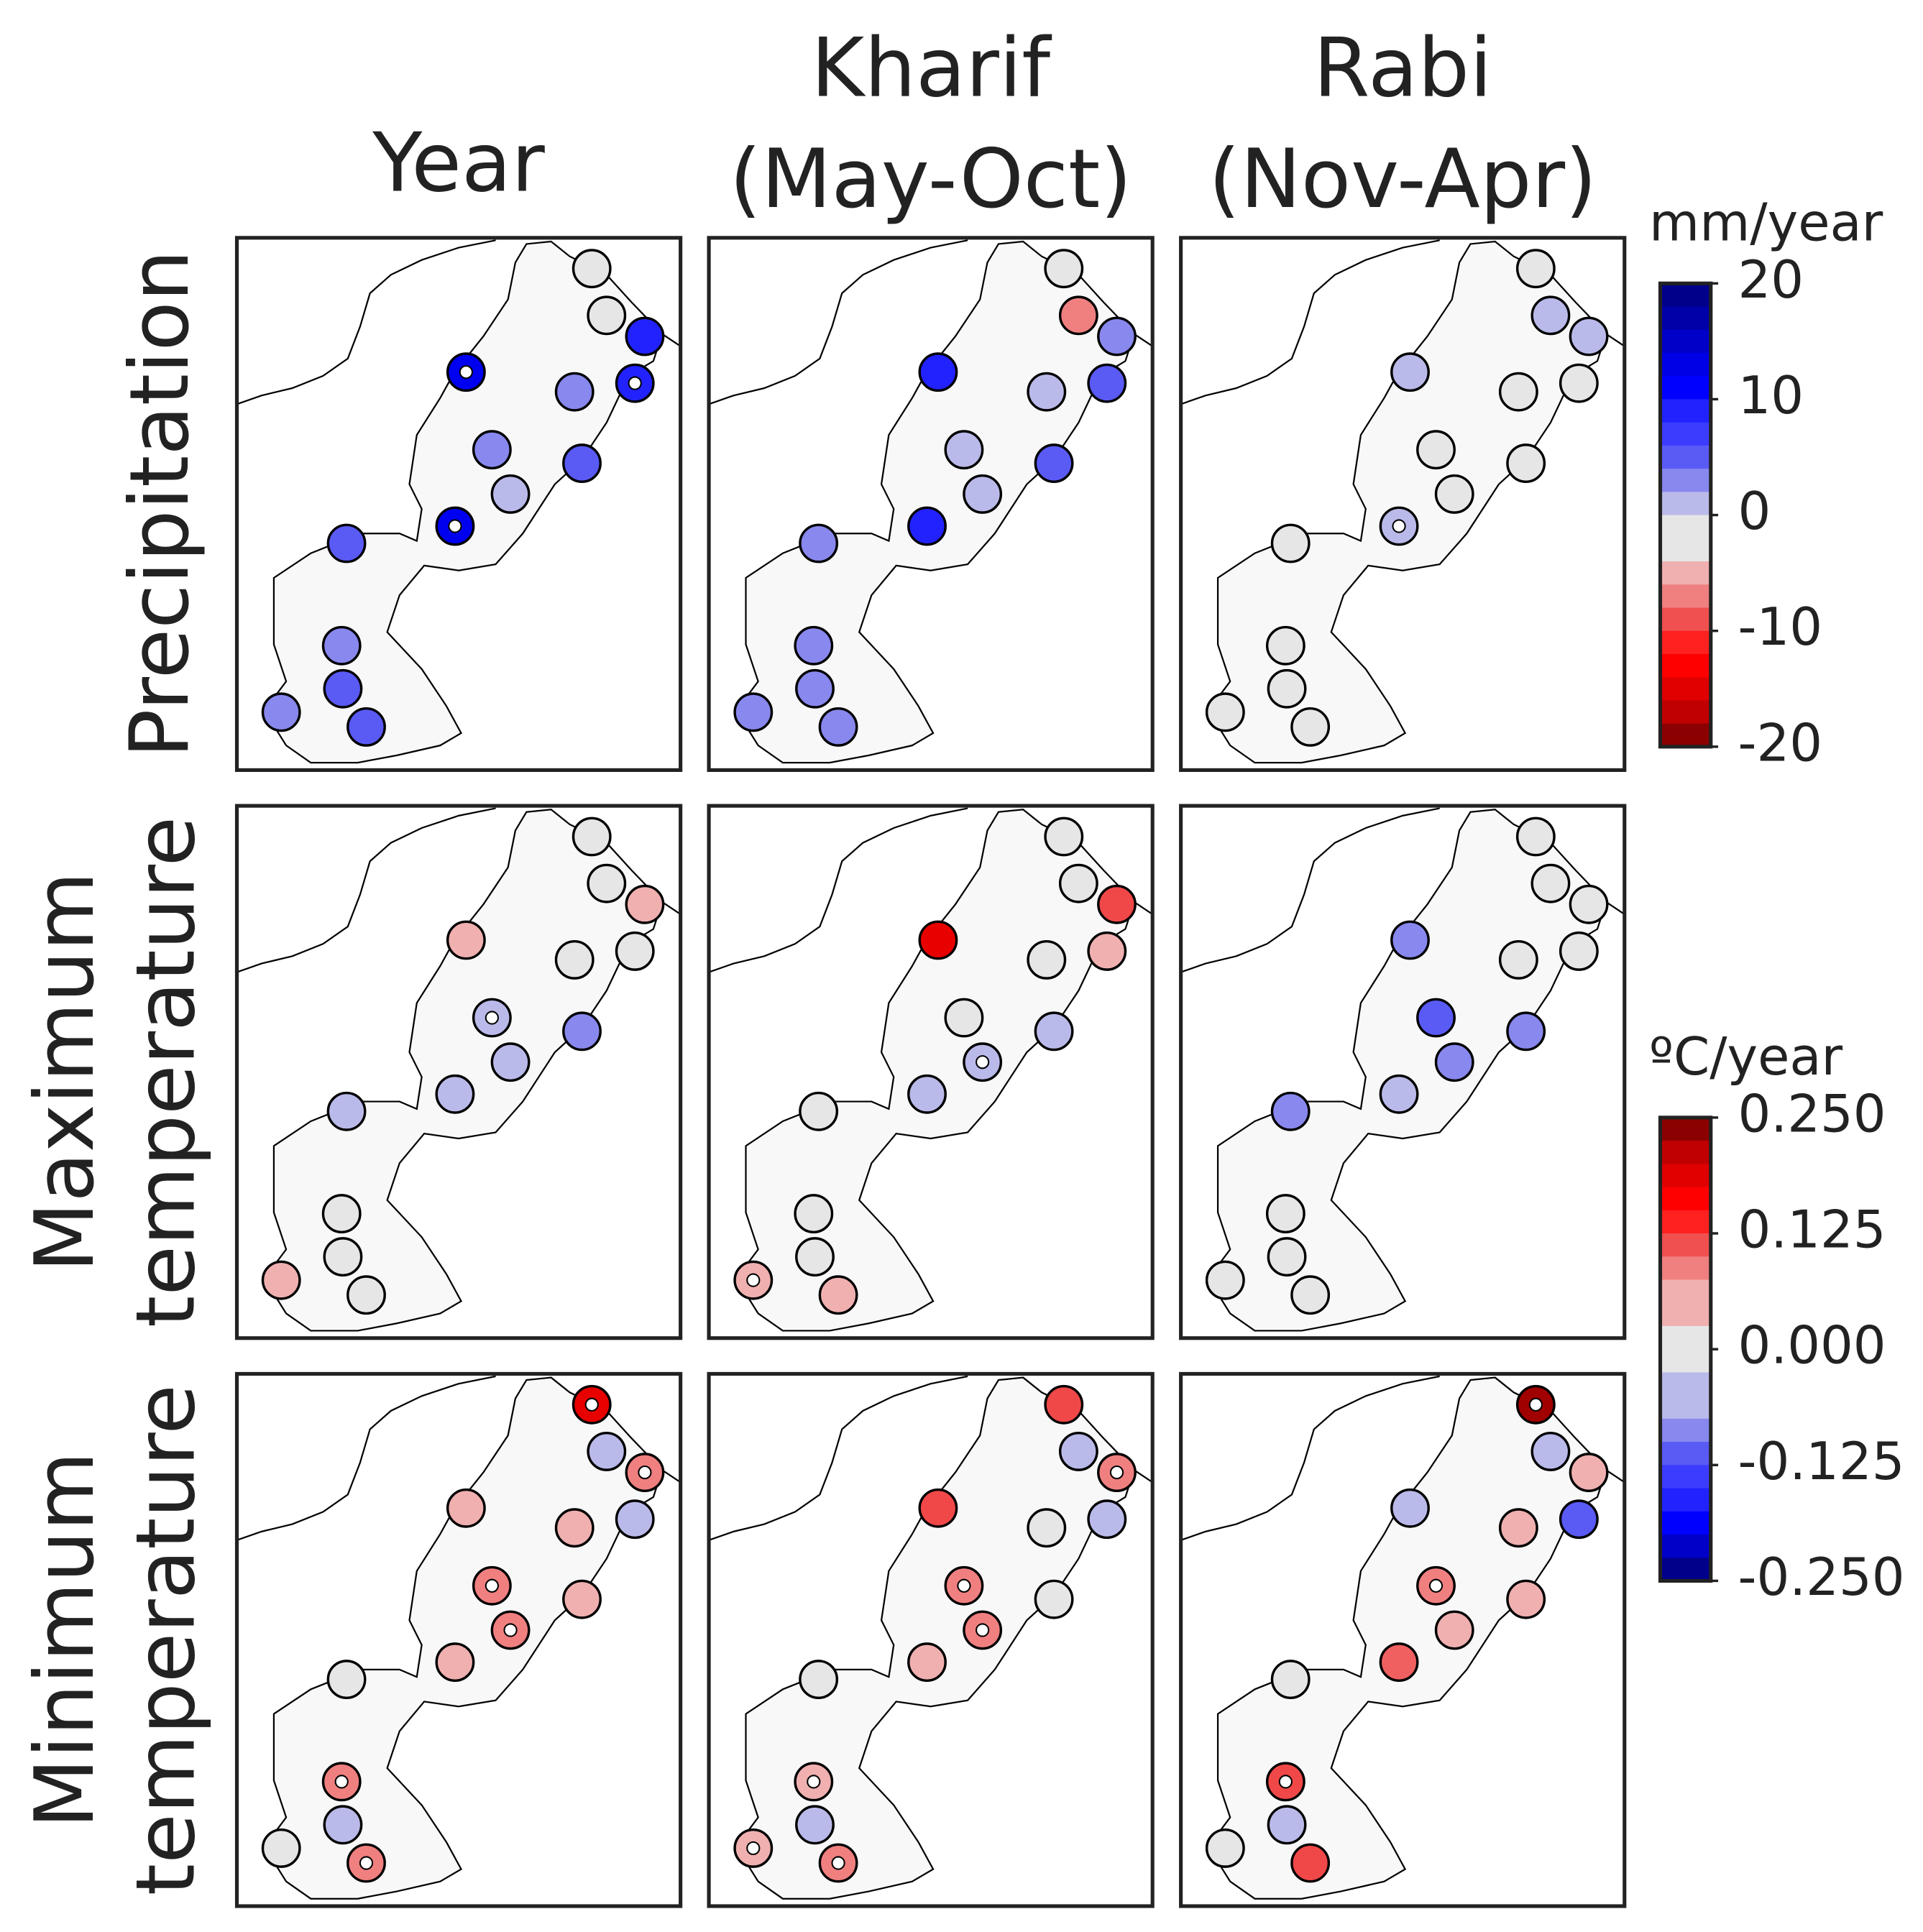 The image size is (1923, 1932). I want to click on row-label: Maximum, so click(64, 1072).